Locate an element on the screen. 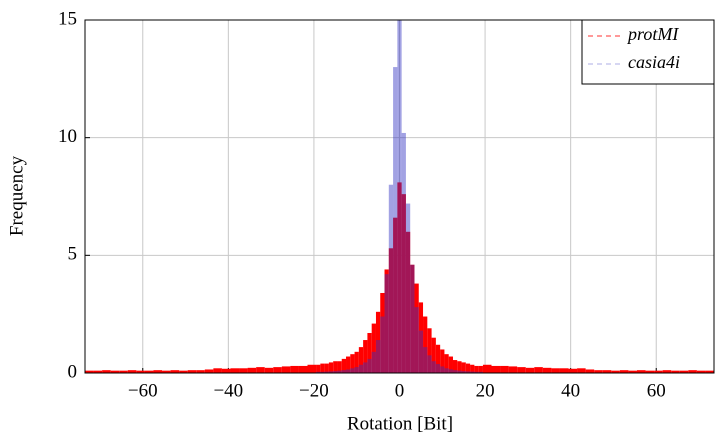  y-axis-label: Frequency is located at coordinates (16, 195).